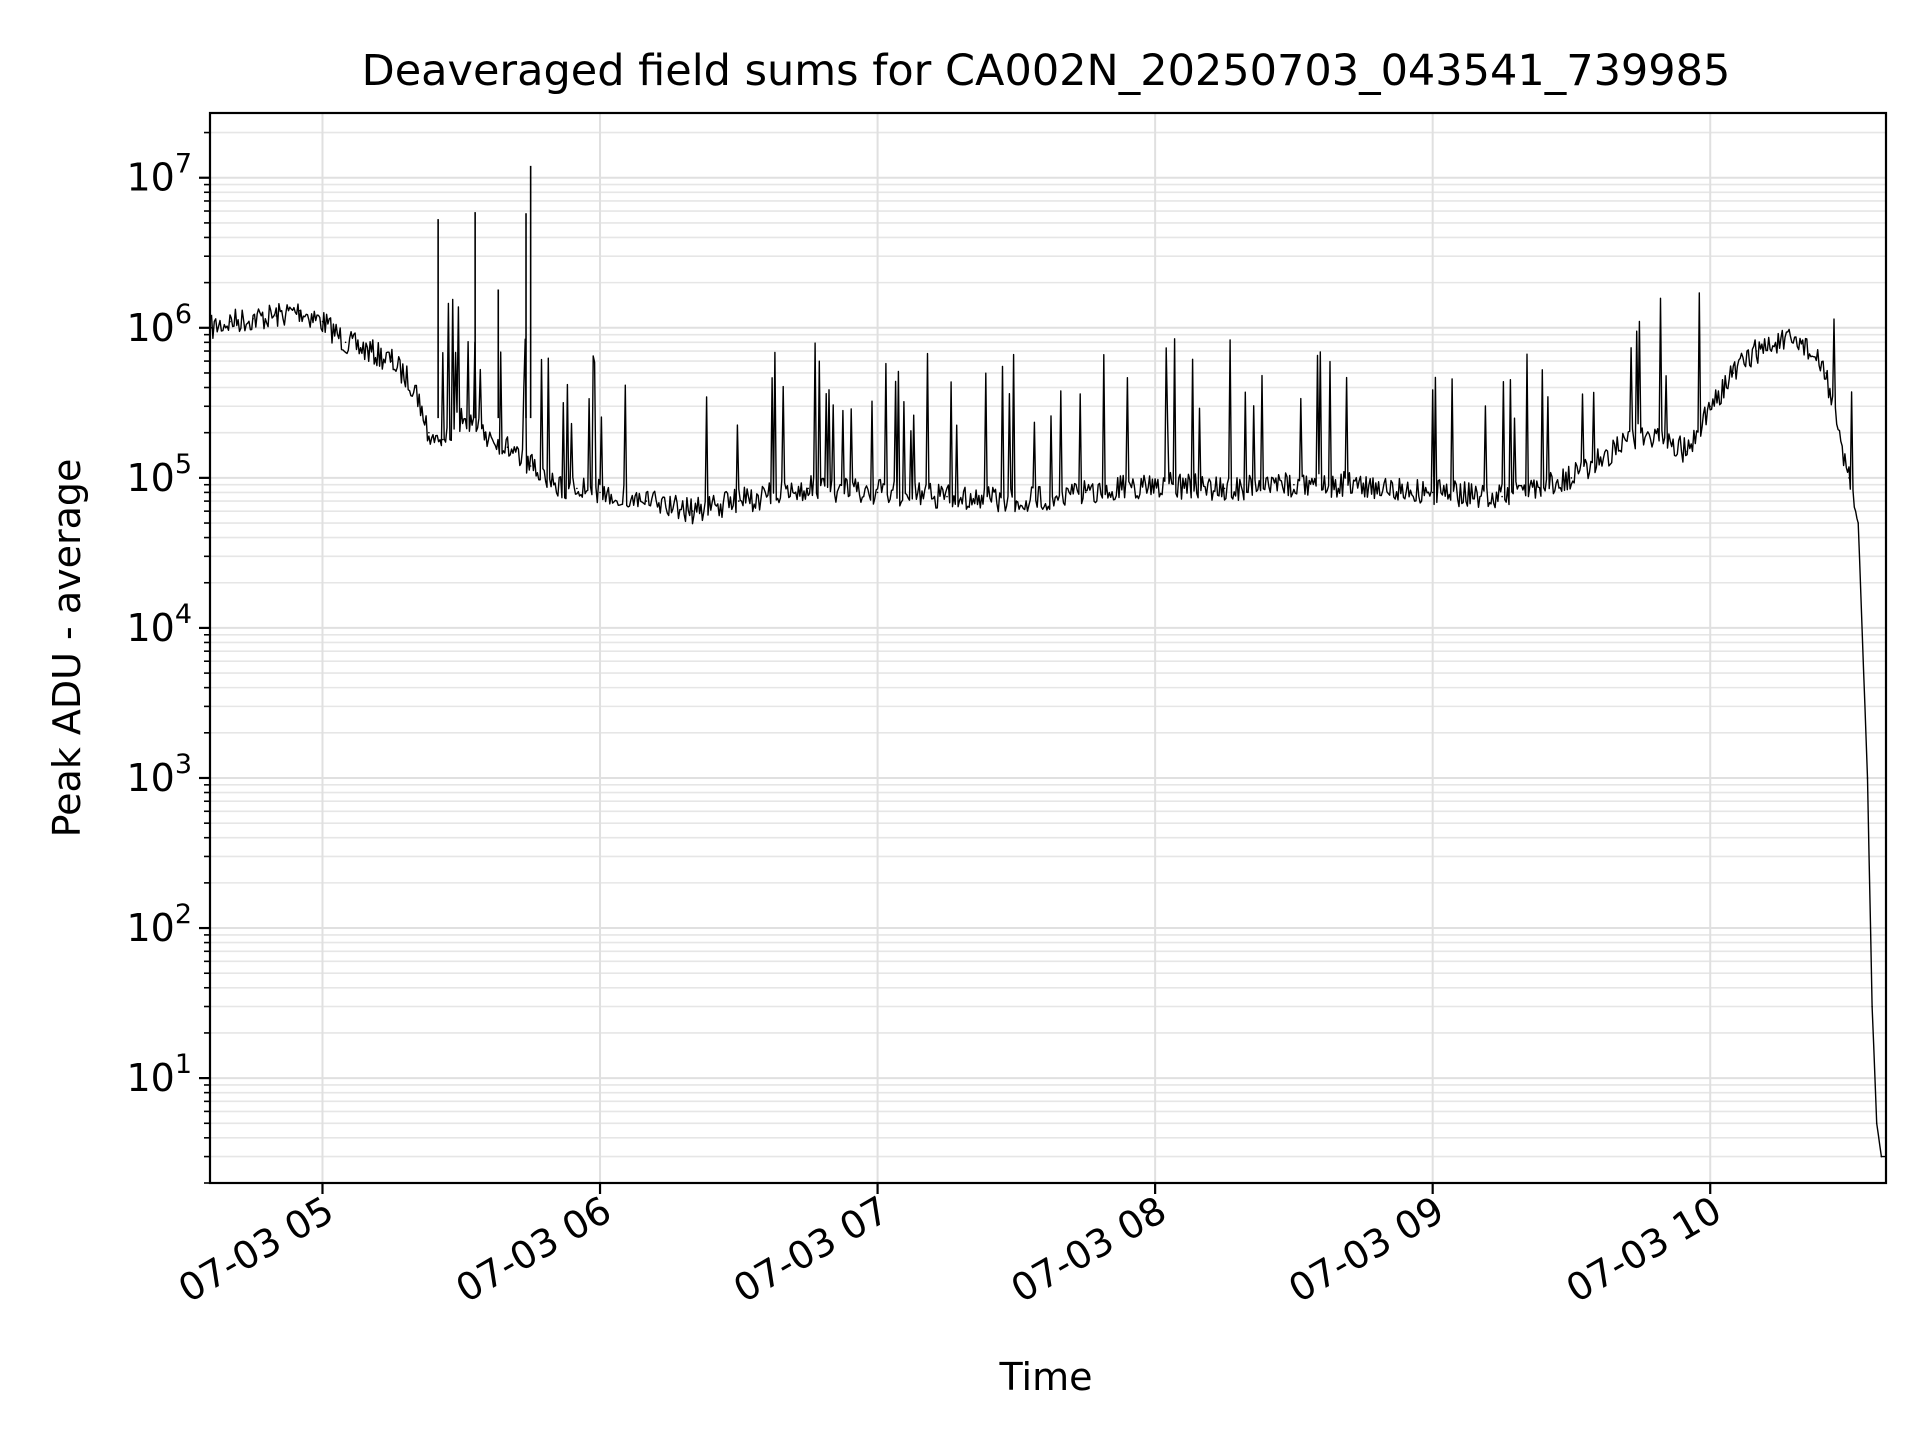 The width and height of the screenshot is (1920, 1440). What do you see at coordinates (67, 648) in the screenshot?
I see `y-axis-label: Peak ADU - average` at bounding box center [67, 648].